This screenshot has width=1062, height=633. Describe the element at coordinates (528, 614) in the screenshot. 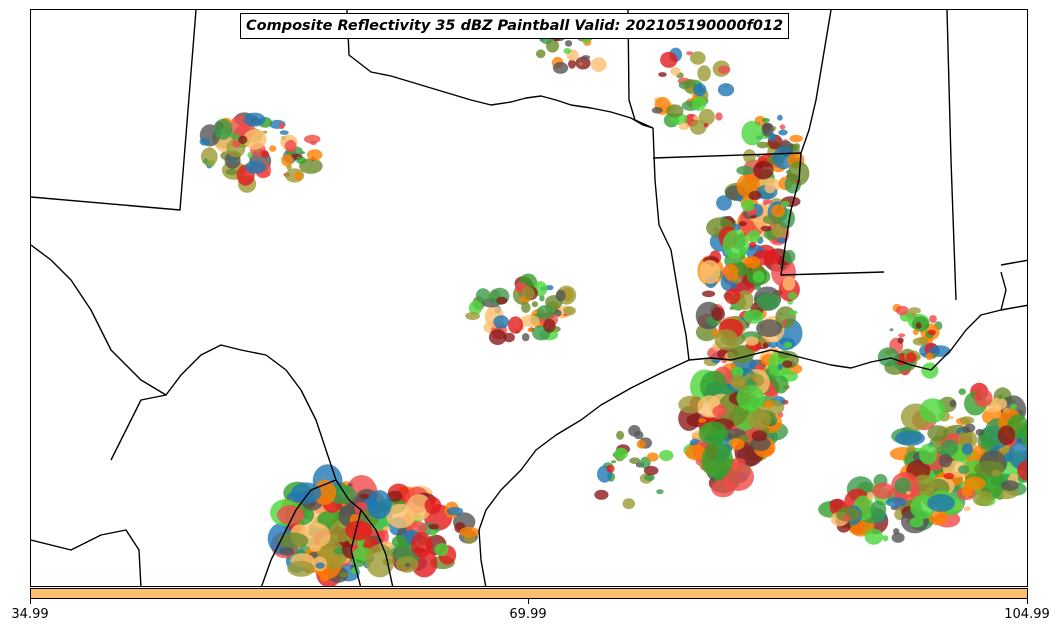

I see `colorbar-label-mid: 69.99` at that location.